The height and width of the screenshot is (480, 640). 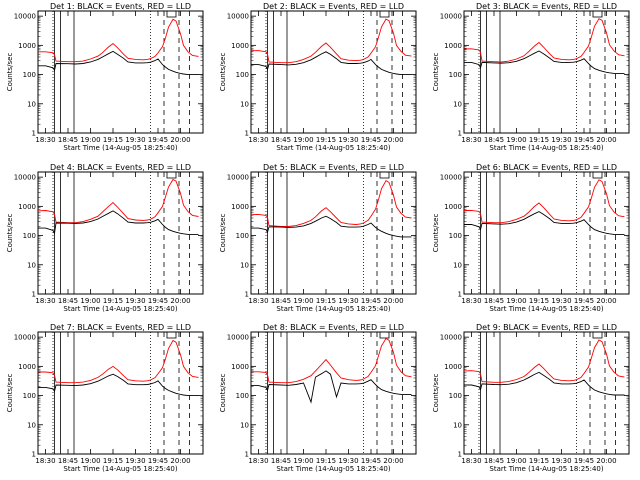 What do you see at coordinates (546, 167) in the screenshot?
I see `panel-title: Det 6: BLACK = Events, RED = LLD` at bounding box center [546, 167].